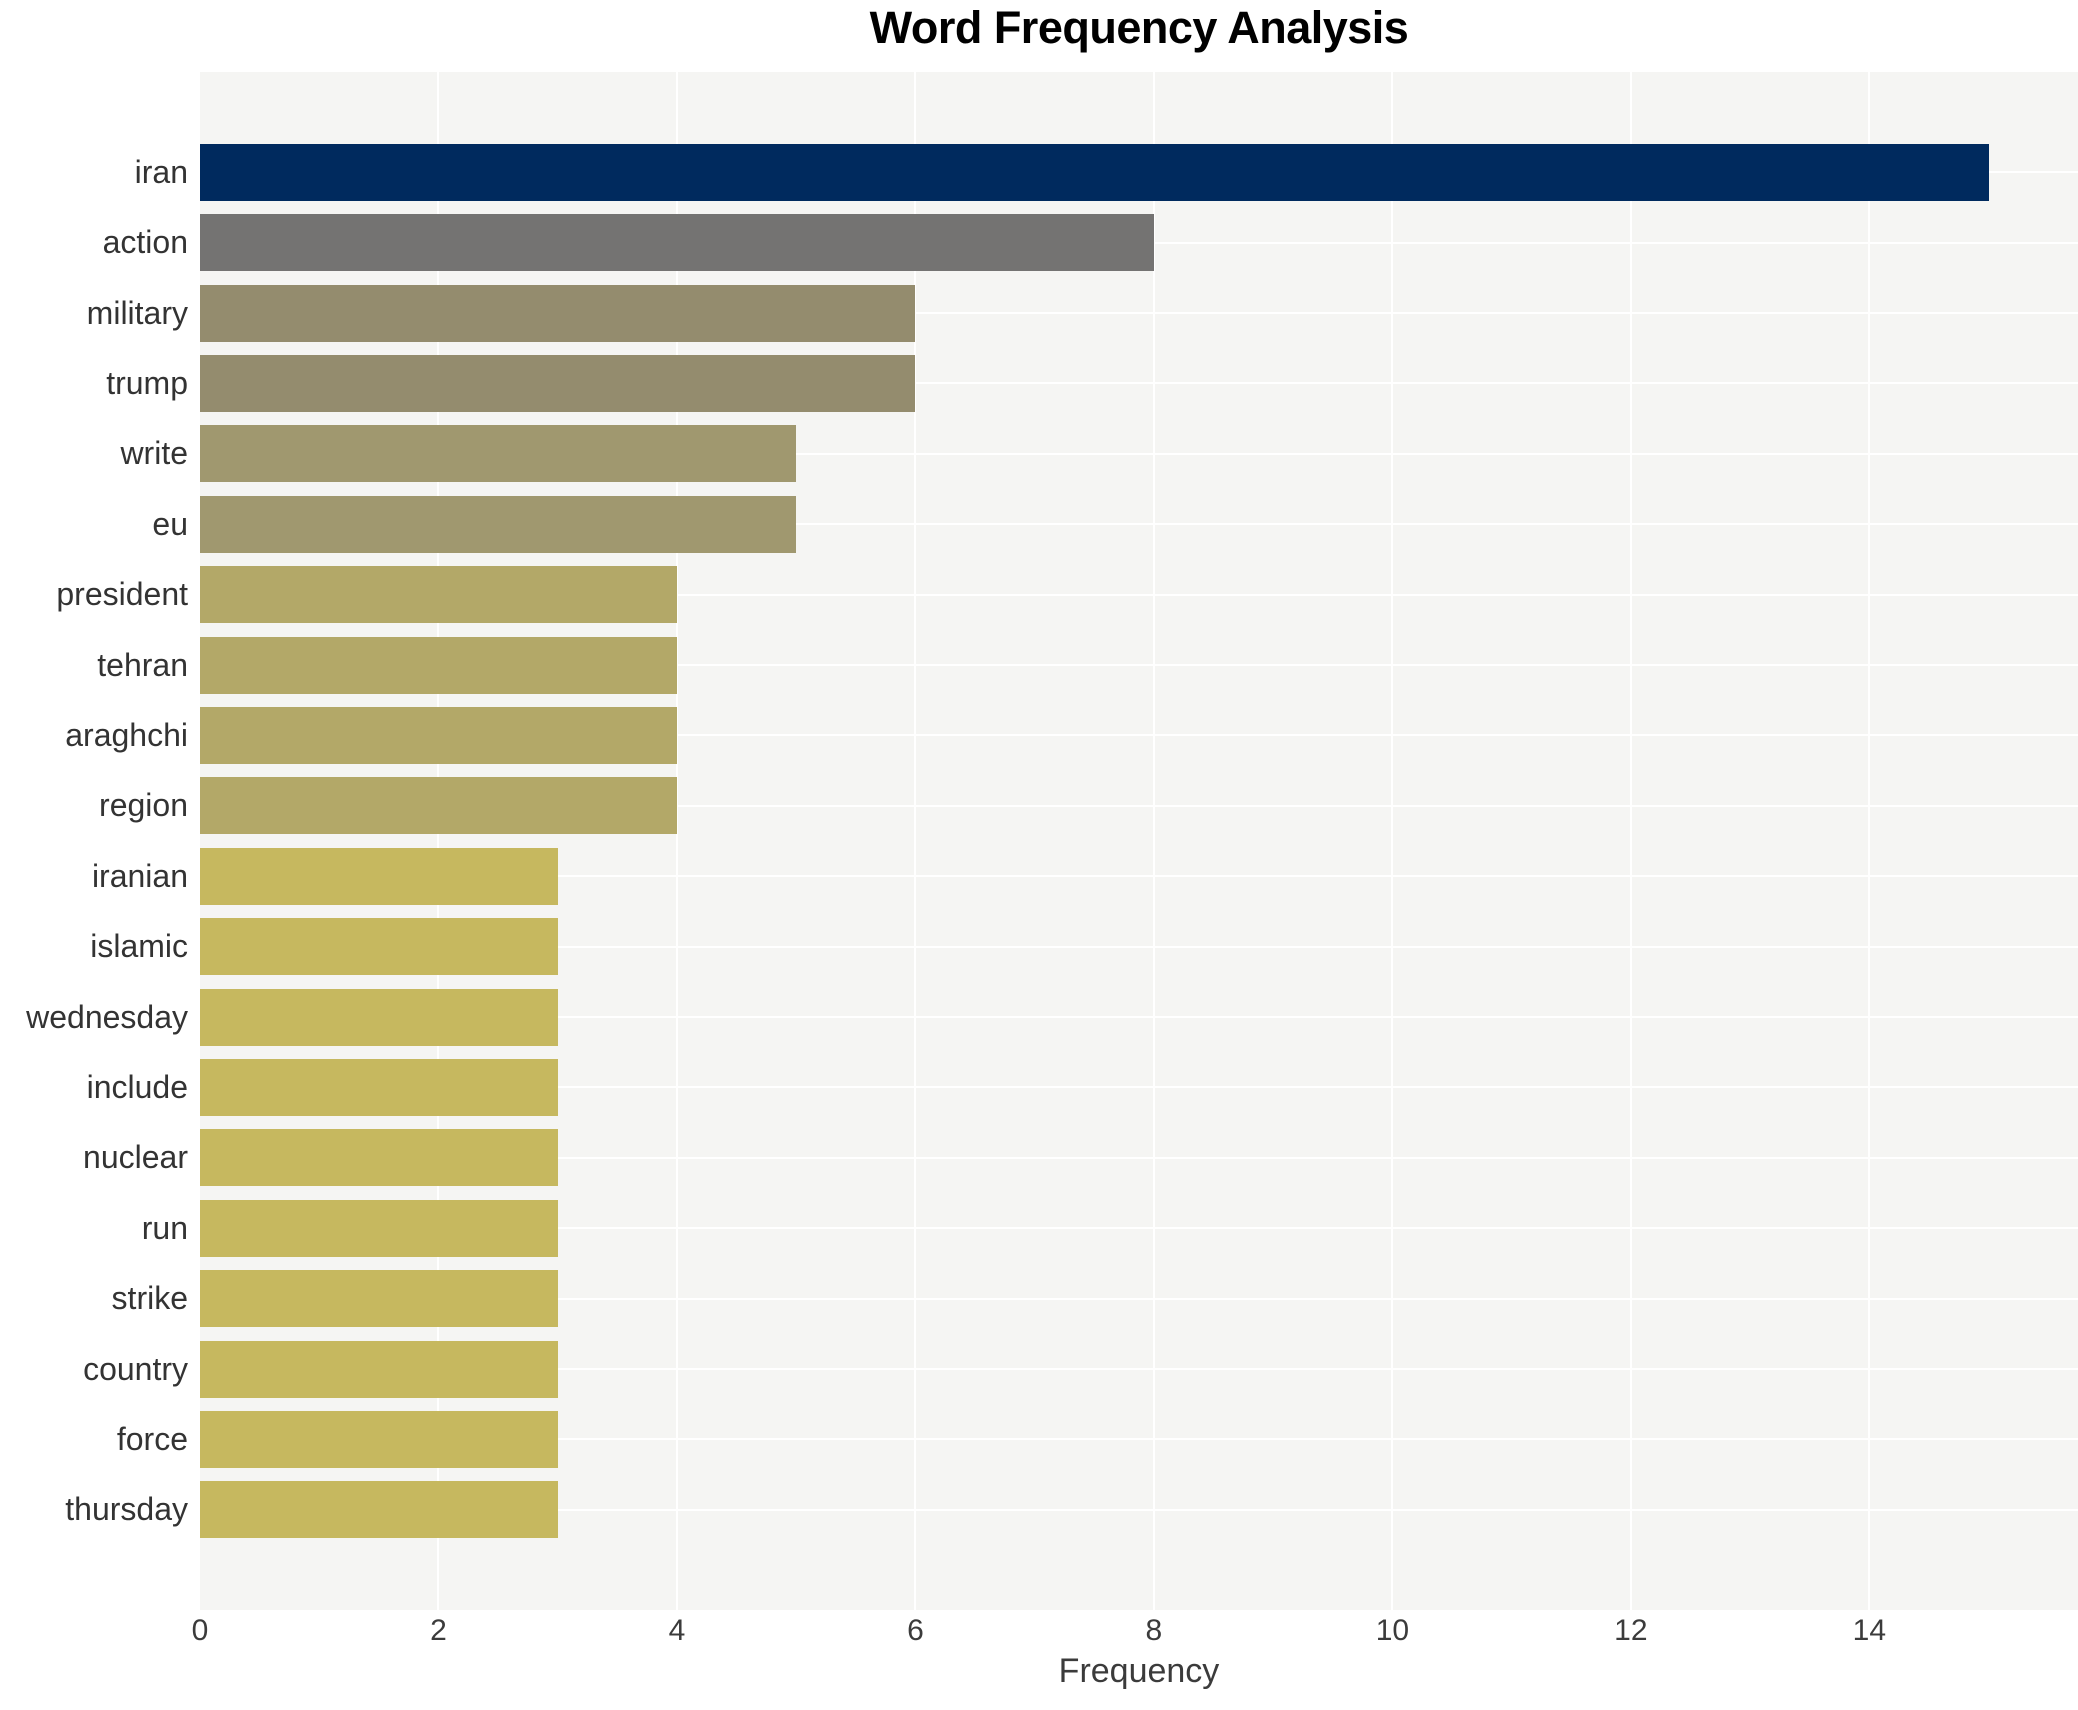  What do you see at coordinates (1631, 1630) in the screenshot?
I see `x-tick-label-12: 12` at bounding box center [1631, 1630].